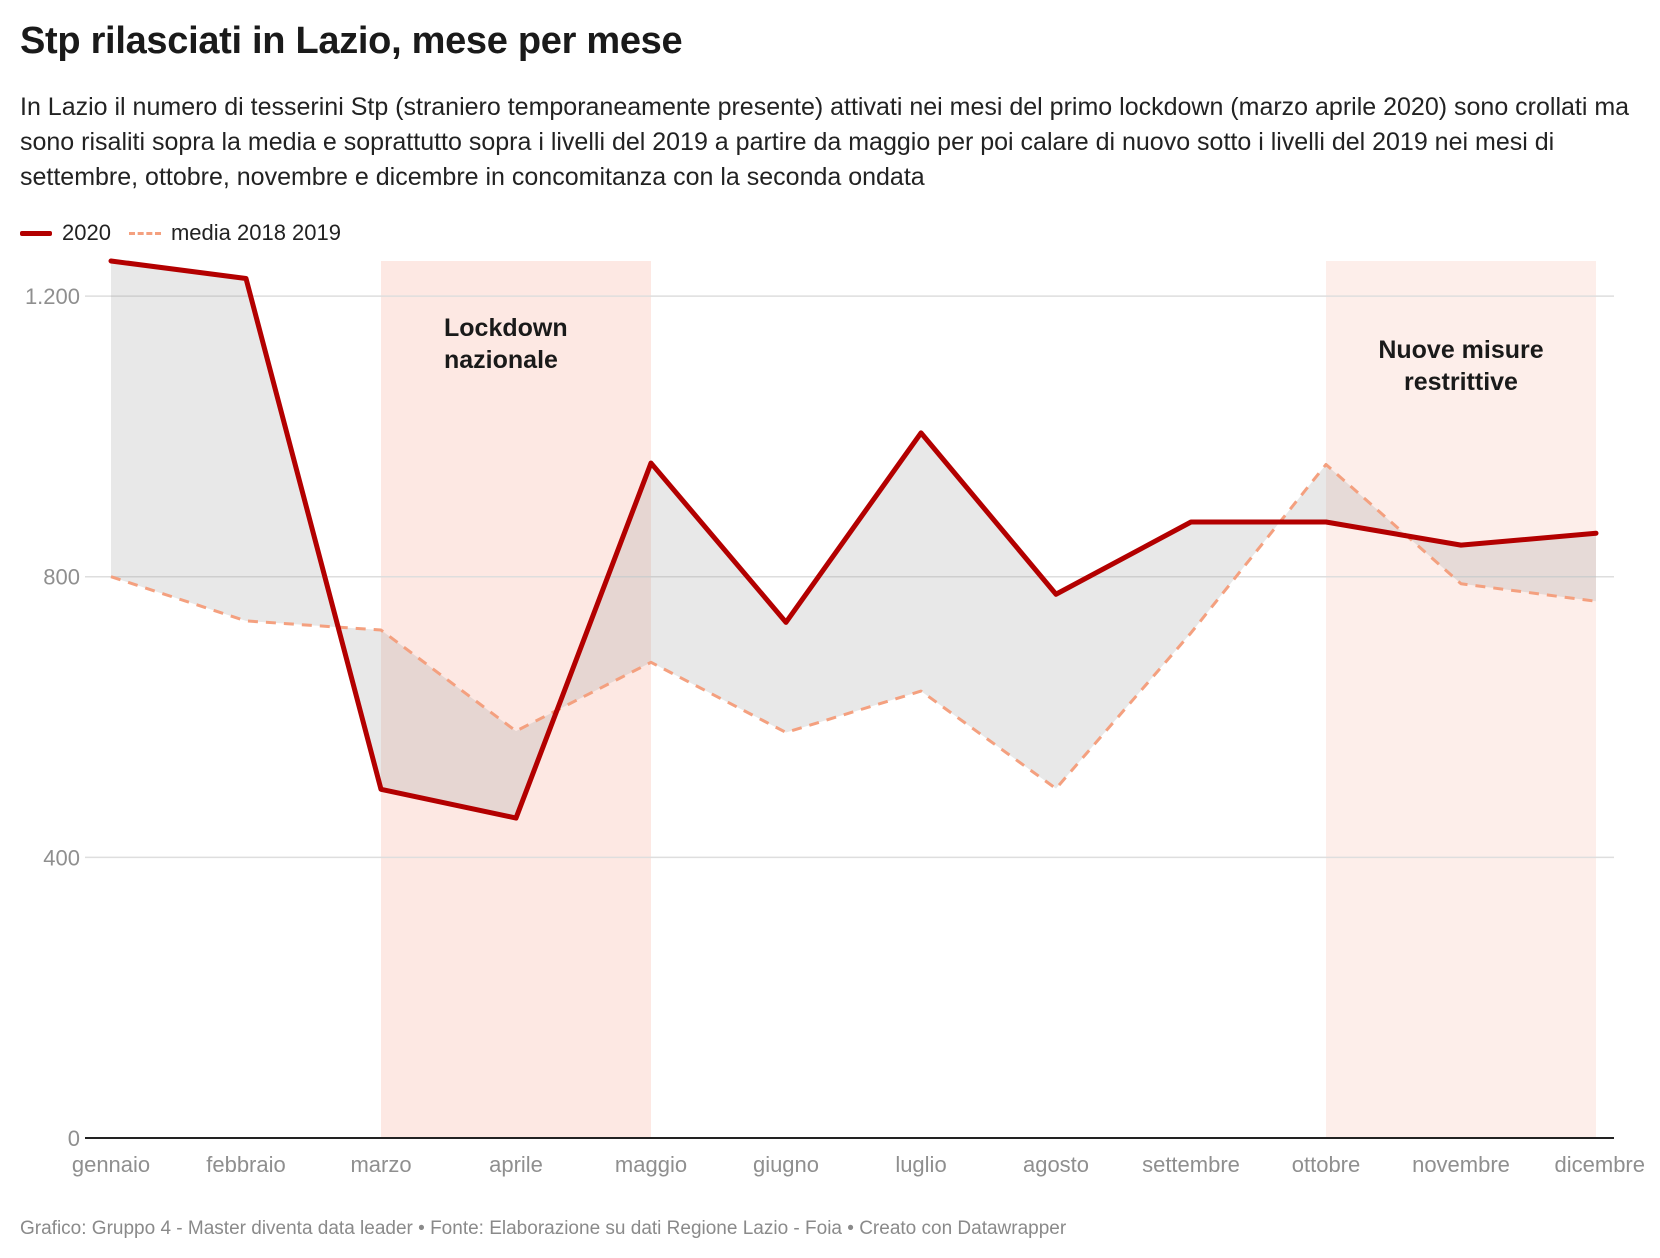 This screenshot has height=1258, width=1660. I want to click on x-tick-label: dicembre, so click(1600, 1164).